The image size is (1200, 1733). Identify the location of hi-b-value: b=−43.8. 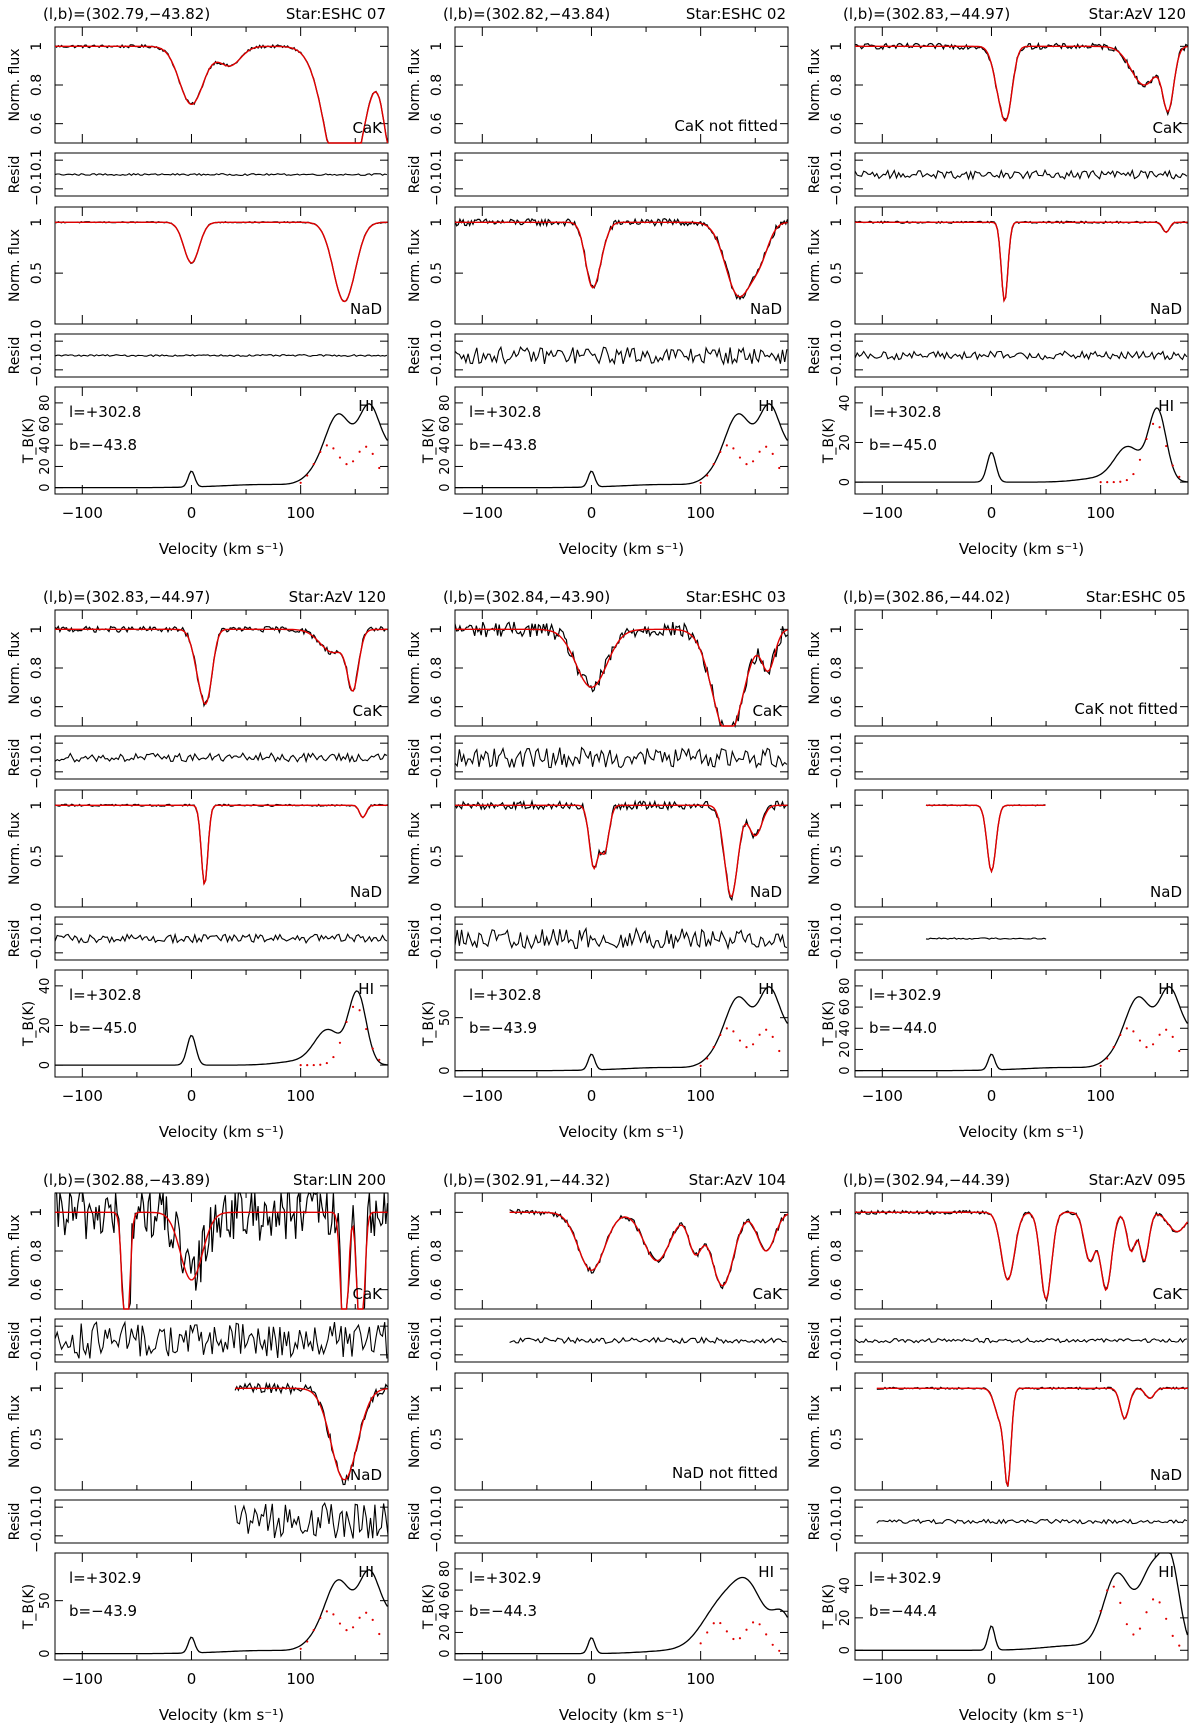
(503, 445).